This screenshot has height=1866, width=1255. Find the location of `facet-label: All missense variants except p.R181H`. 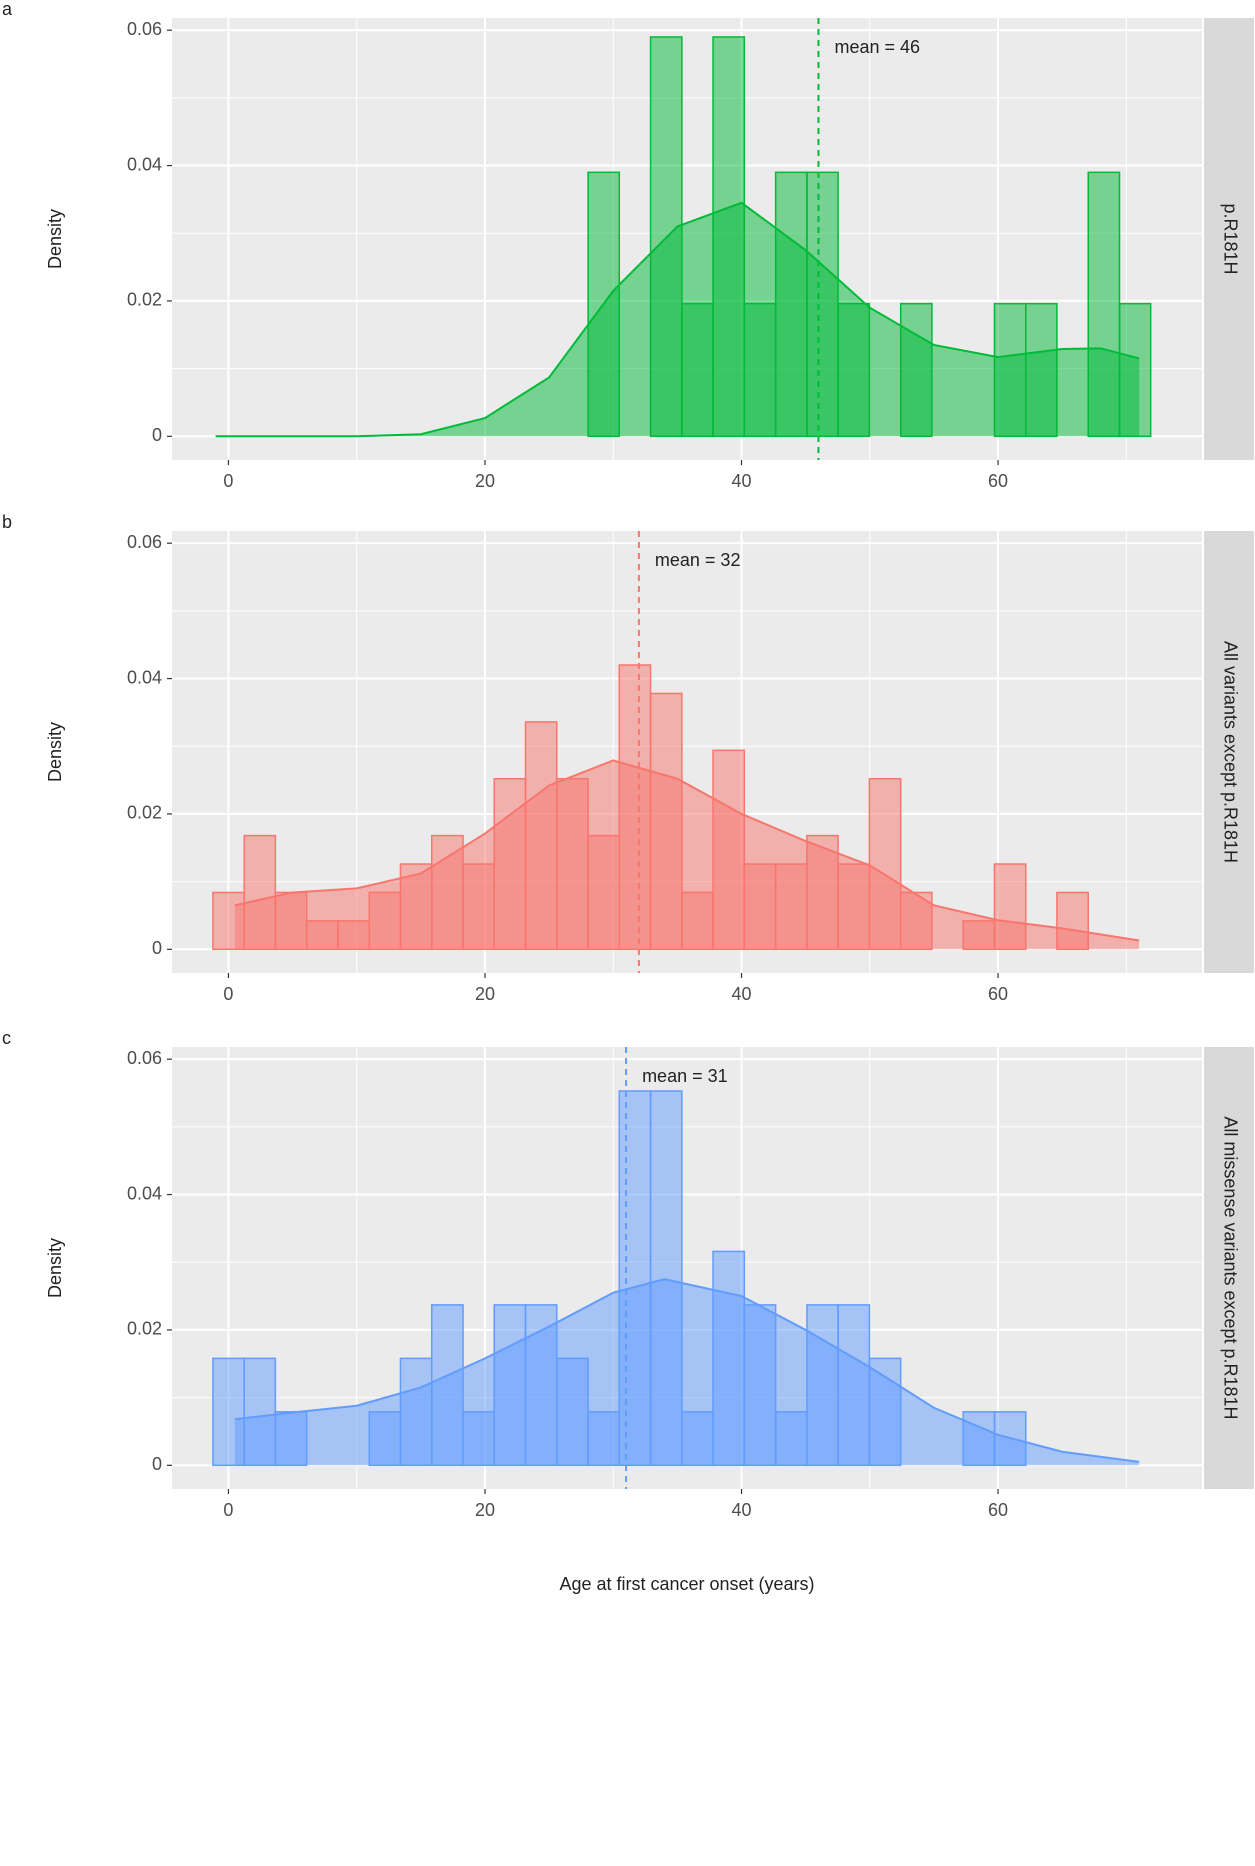

facet-label: All missense variants except p.R181H is located at coordinates (1230, 1267).